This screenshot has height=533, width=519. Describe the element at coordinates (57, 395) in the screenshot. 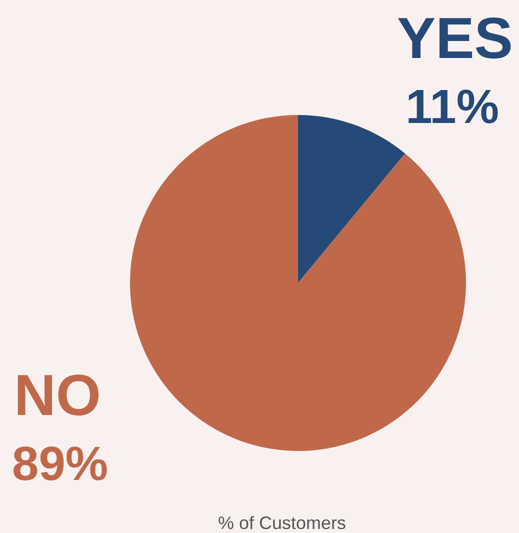

I see `slice-label: NO` at that location.